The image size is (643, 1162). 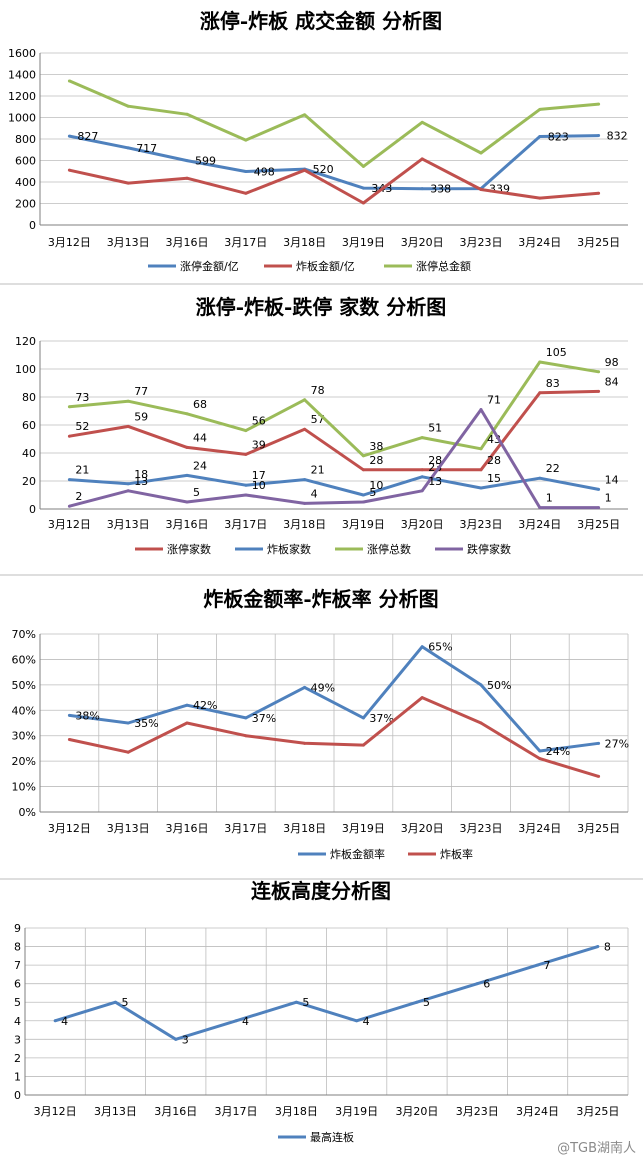 I want to click on y-tick-label: 400, so click(x=25, y=182).